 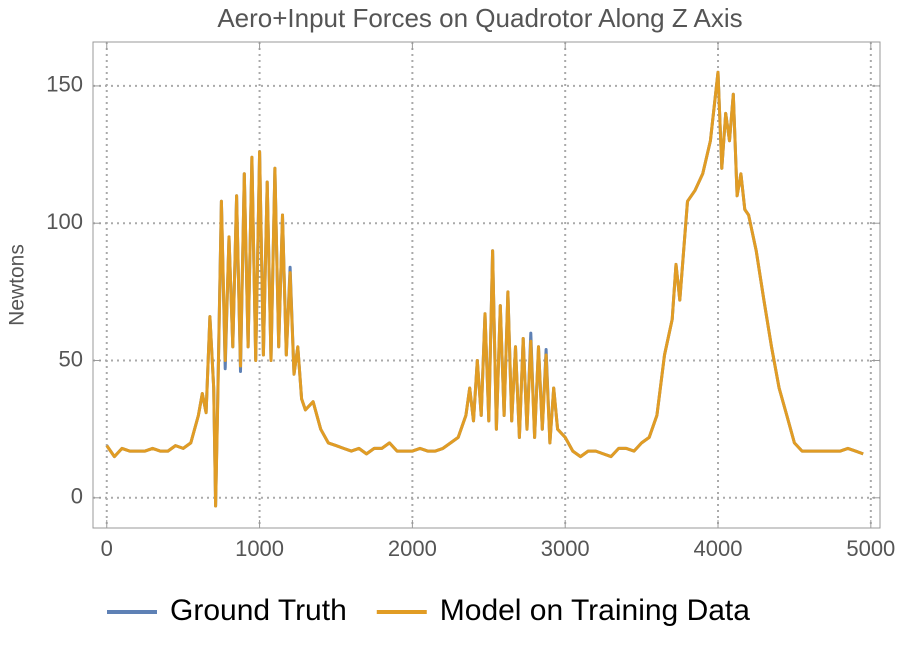 What do you see at coordinates (718, 548) in the screenshot?
I see `x-tick-label: 4000` at bounding box center [718, 548].